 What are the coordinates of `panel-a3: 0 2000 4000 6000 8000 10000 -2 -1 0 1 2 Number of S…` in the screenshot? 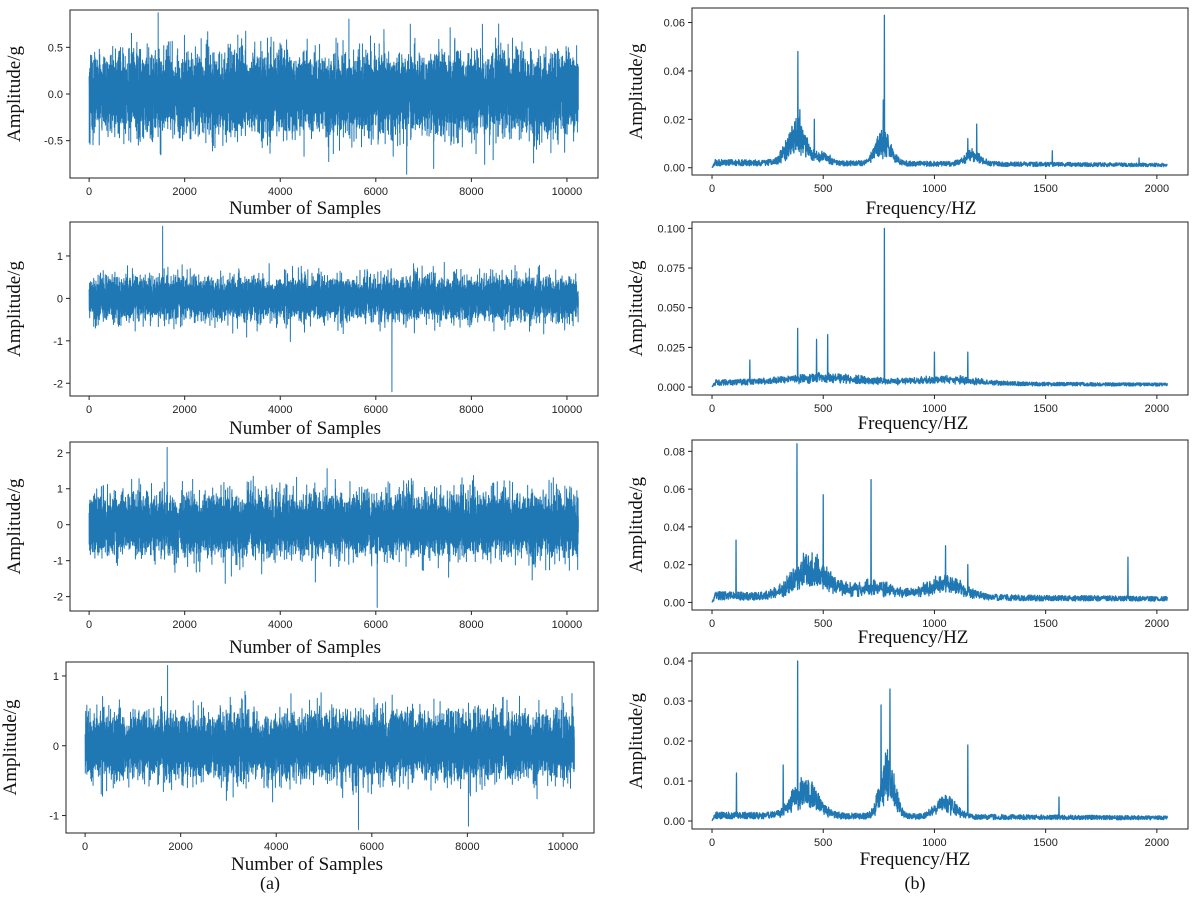 It's located at (301, 549).